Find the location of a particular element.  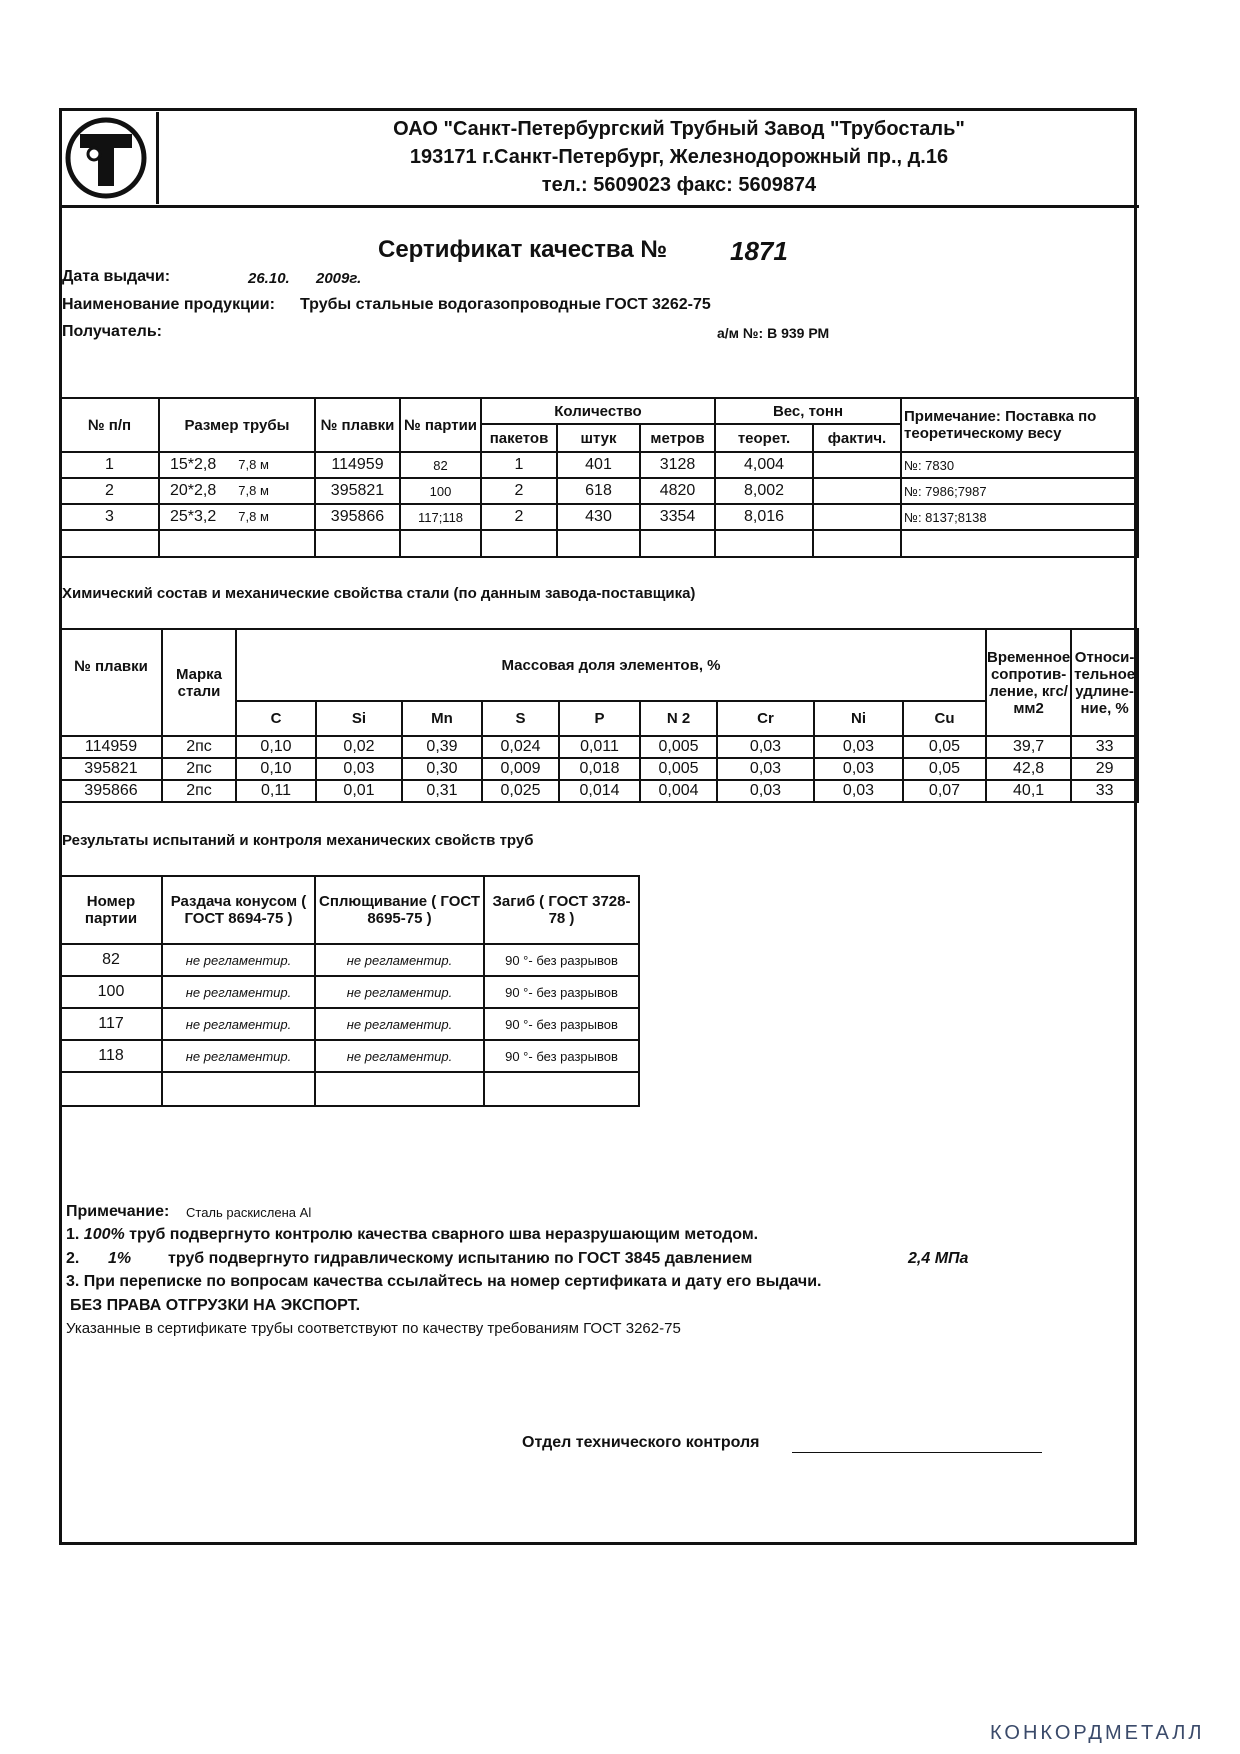

col-packs: пакетов is located at coordinates (519, 438).